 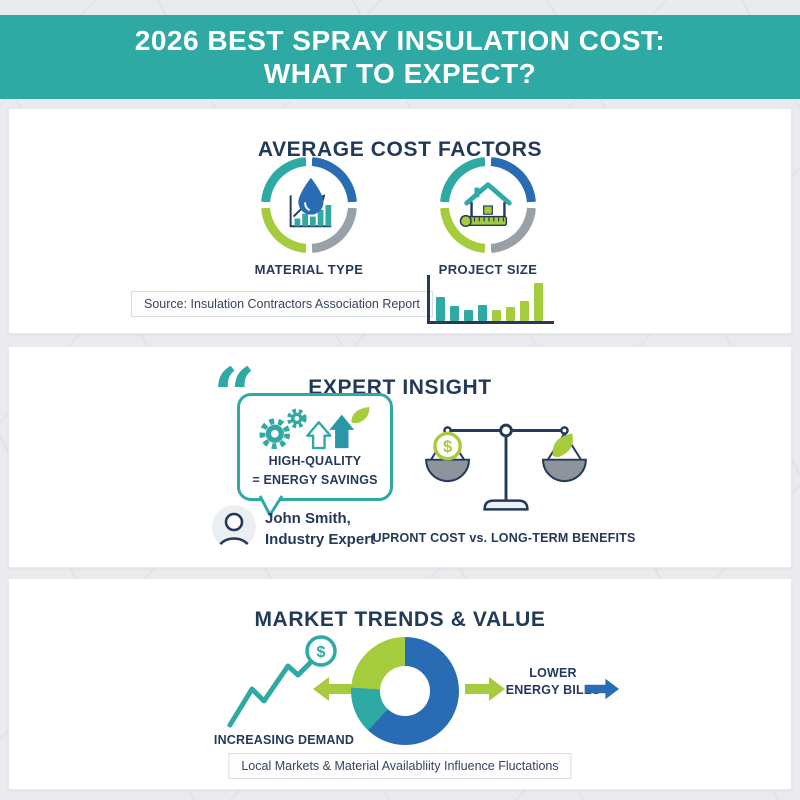 What do you see at coordinates (234, 396) in the screenshot?
I see `quote-icon: “` at bounding box center [234, 396].